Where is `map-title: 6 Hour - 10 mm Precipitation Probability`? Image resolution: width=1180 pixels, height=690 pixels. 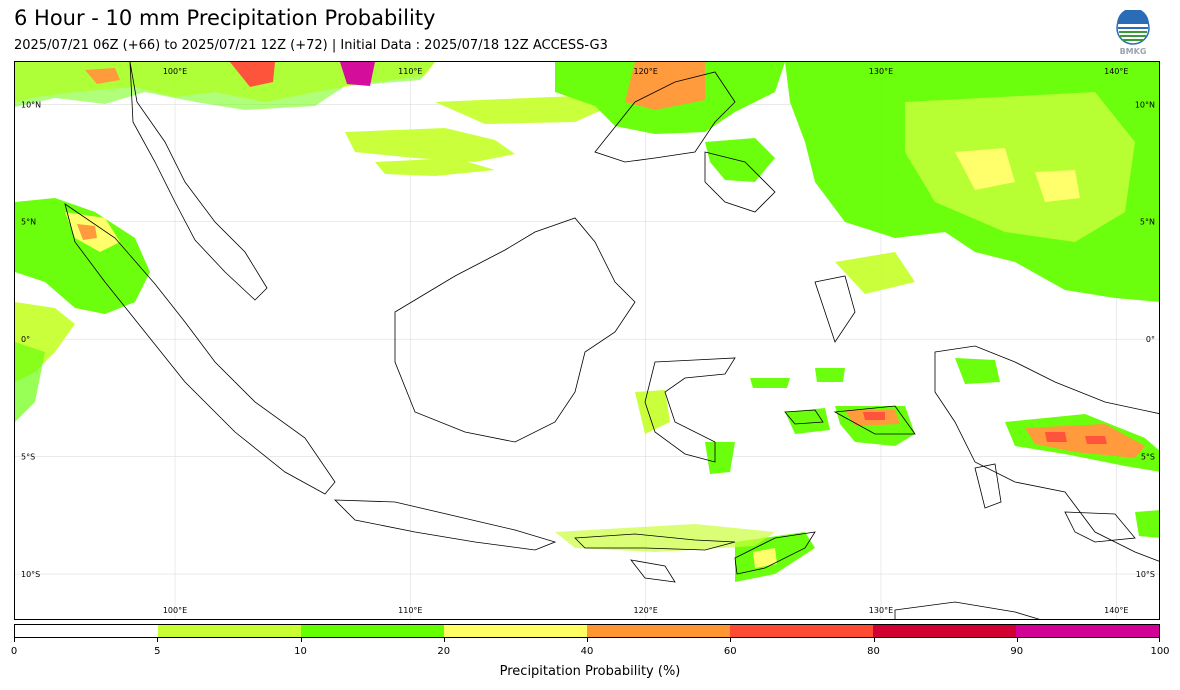 map-title: 6 Hour - 10 mm Precipitation Probability is located at coordinates (225, 18).